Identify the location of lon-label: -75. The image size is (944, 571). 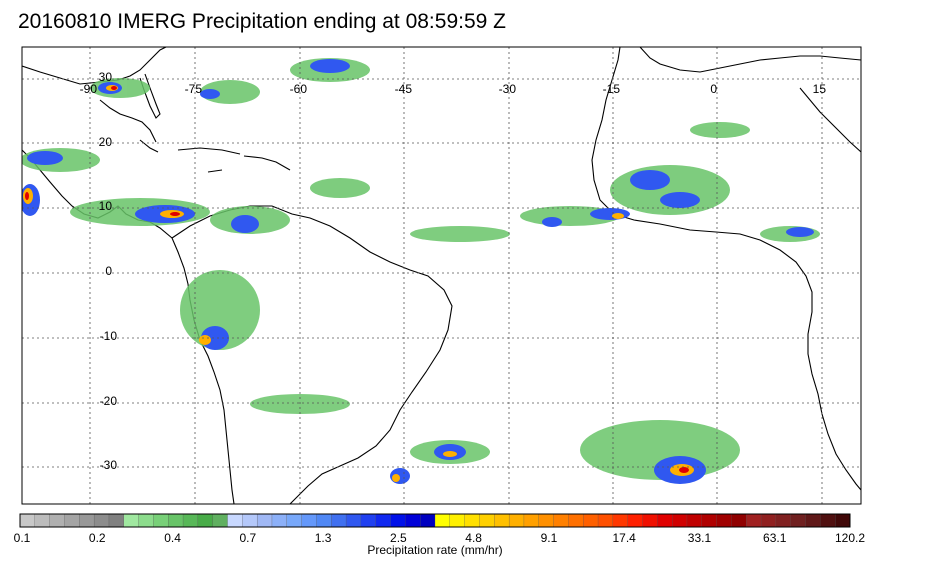
(194, 89).